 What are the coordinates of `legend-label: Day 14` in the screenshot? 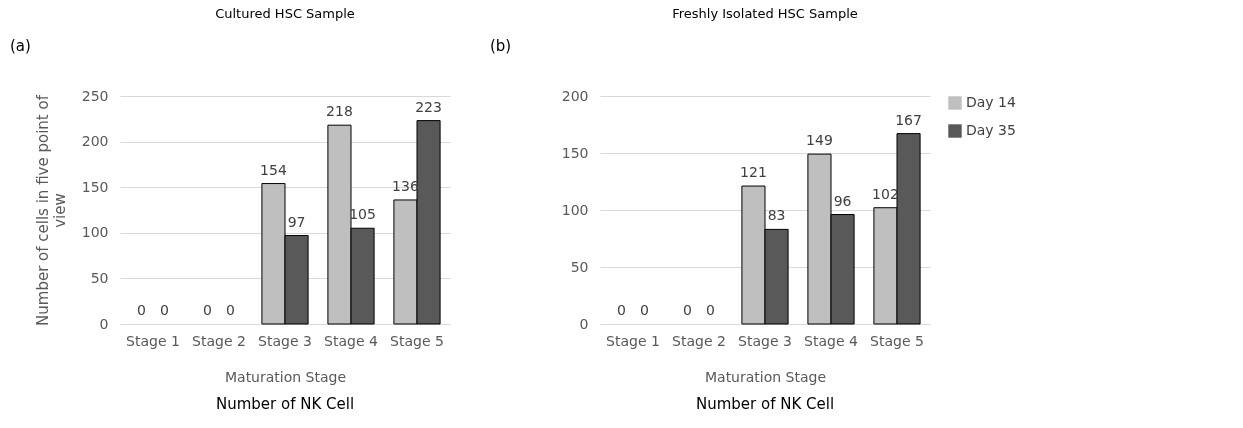 It's located at (991, 102).